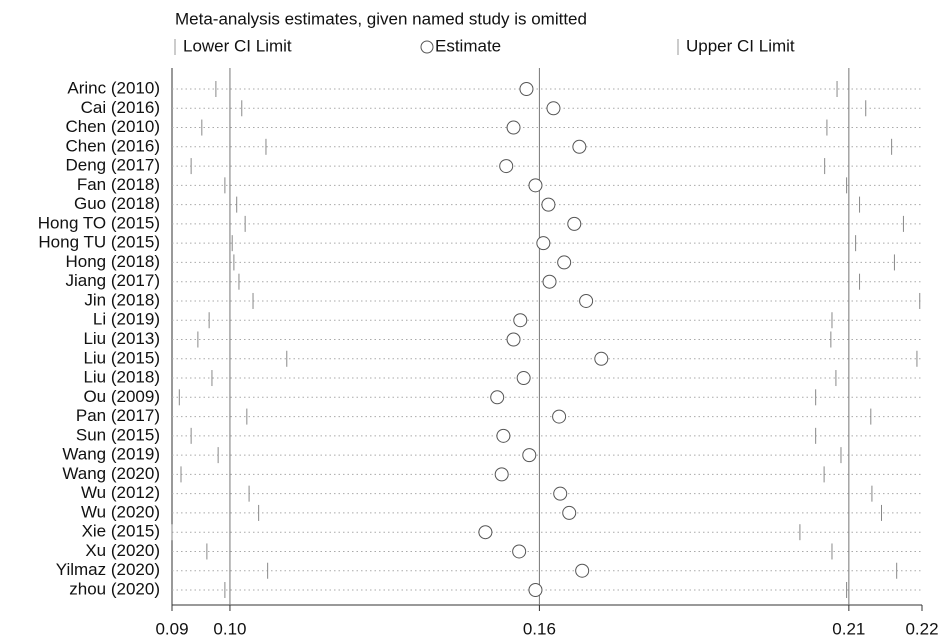 The image size is (947, 640). Describe the element at coordinates (99, 222) in the screenshot. I see `y-tick-label: Hong TO (2015)` at that location.